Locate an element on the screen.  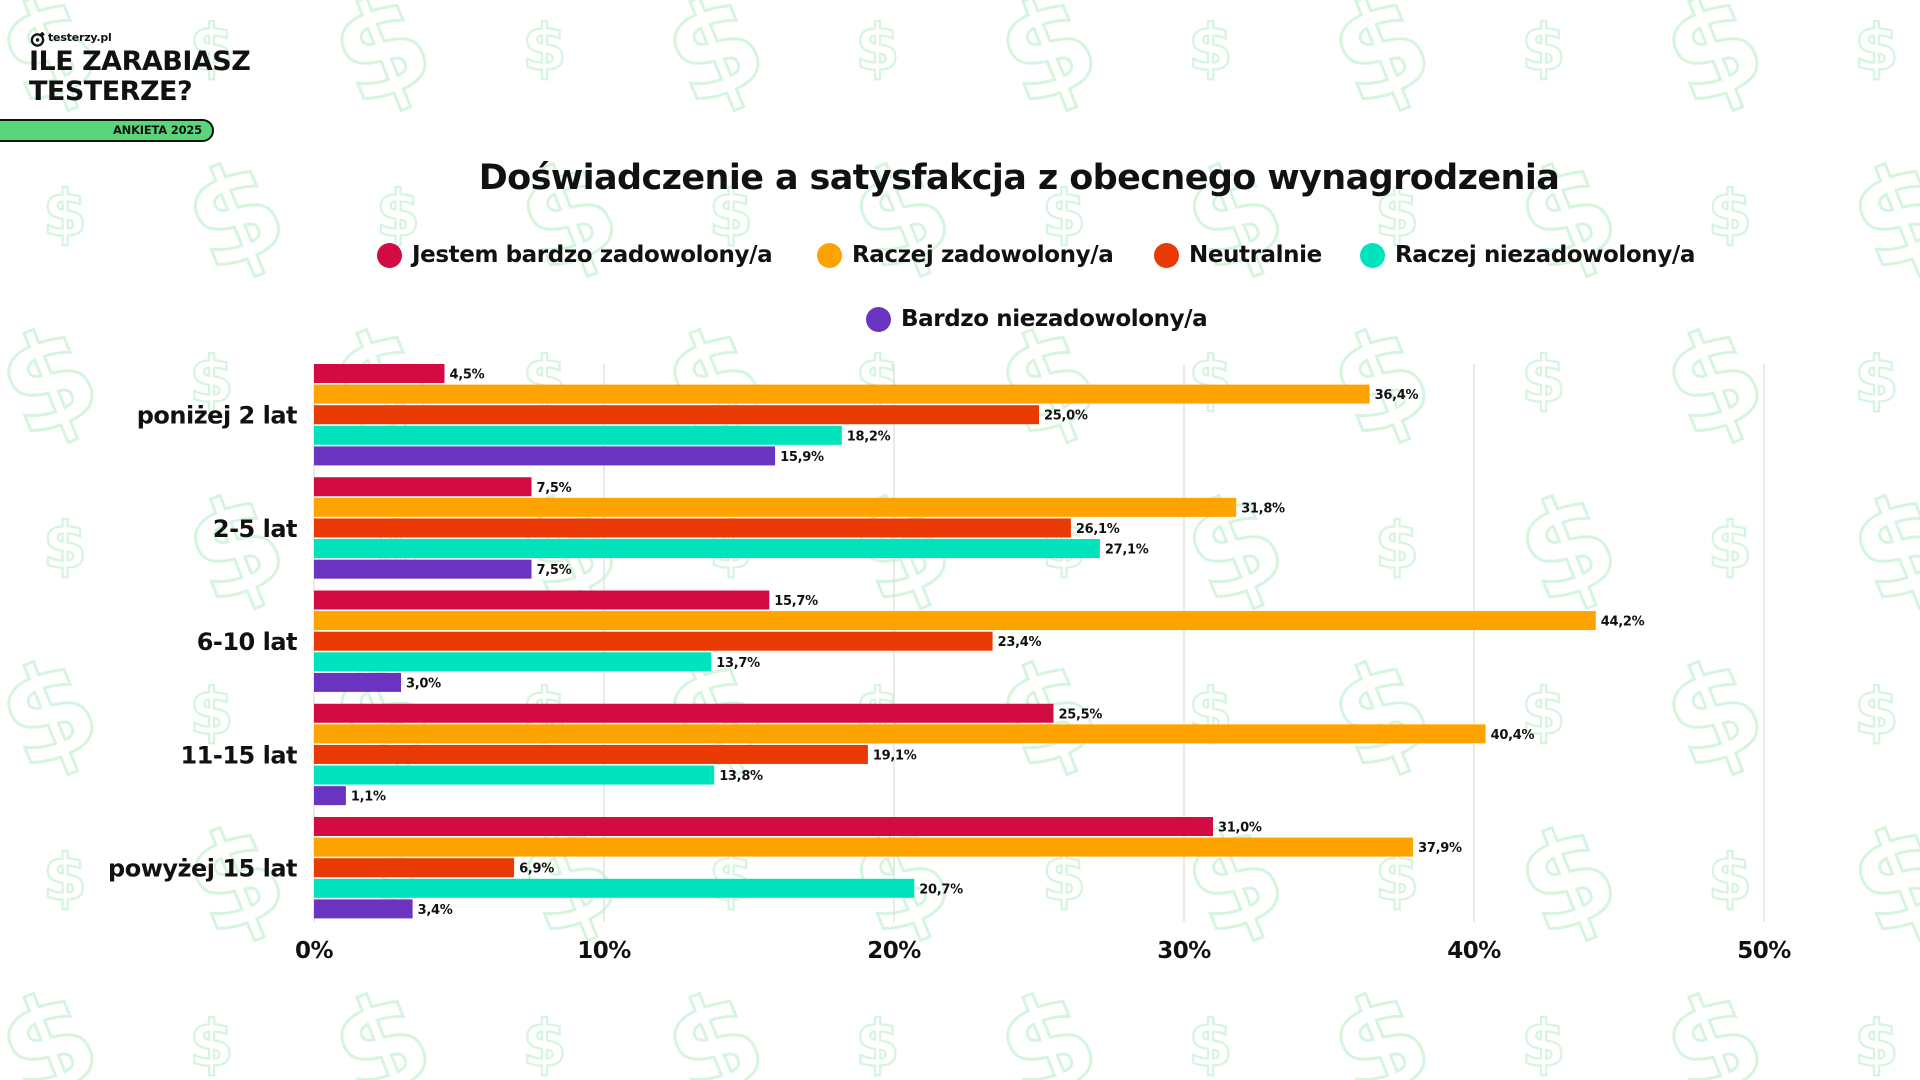
value-label: 6,9% is located at coordinates (536, 869).